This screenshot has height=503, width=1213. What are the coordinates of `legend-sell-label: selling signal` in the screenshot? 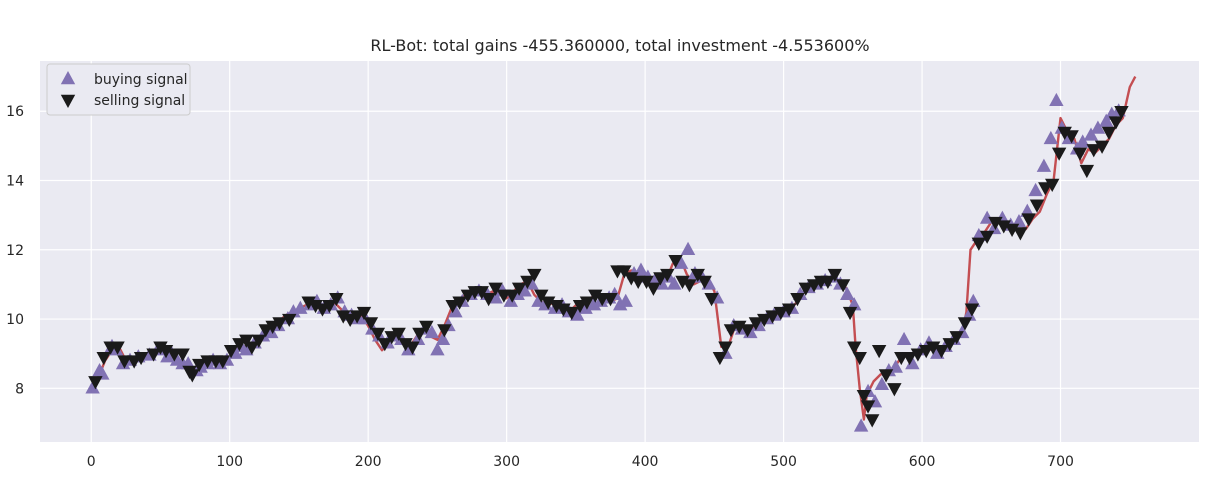 It's located at (139, 101).